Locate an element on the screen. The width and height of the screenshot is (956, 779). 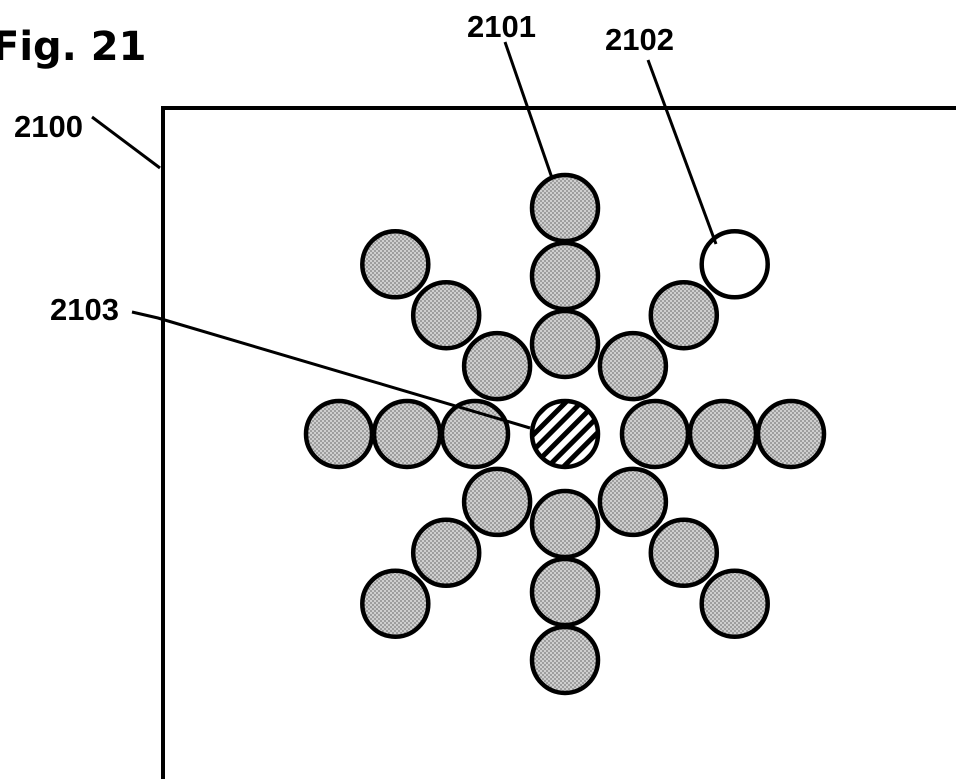
label-2102: 2102 is located at coordinates (639, 39).